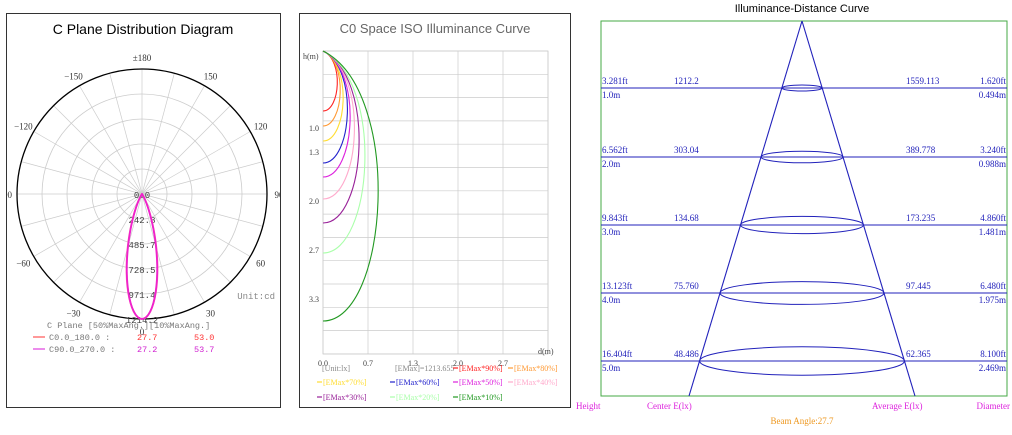 Image resolution: width=1012 pixels, height=435 pixels. Describe the element at coordinates (204, 338) in the screenshot. I see `legend-10: 53.0` at that location.